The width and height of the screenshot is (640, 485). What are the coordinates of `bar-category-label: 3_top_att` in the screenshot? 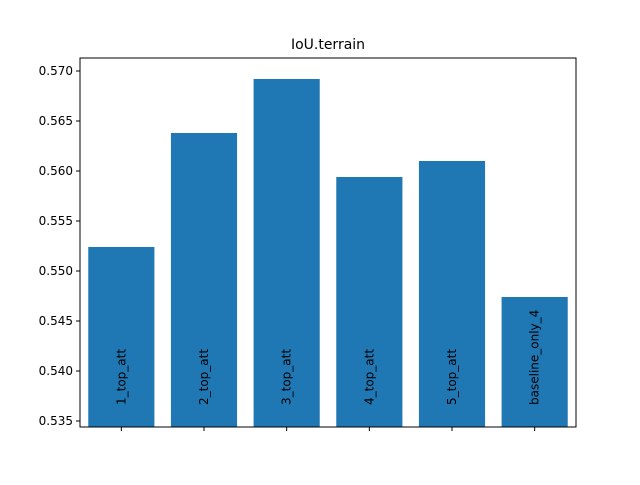 It's located at (287, 377).